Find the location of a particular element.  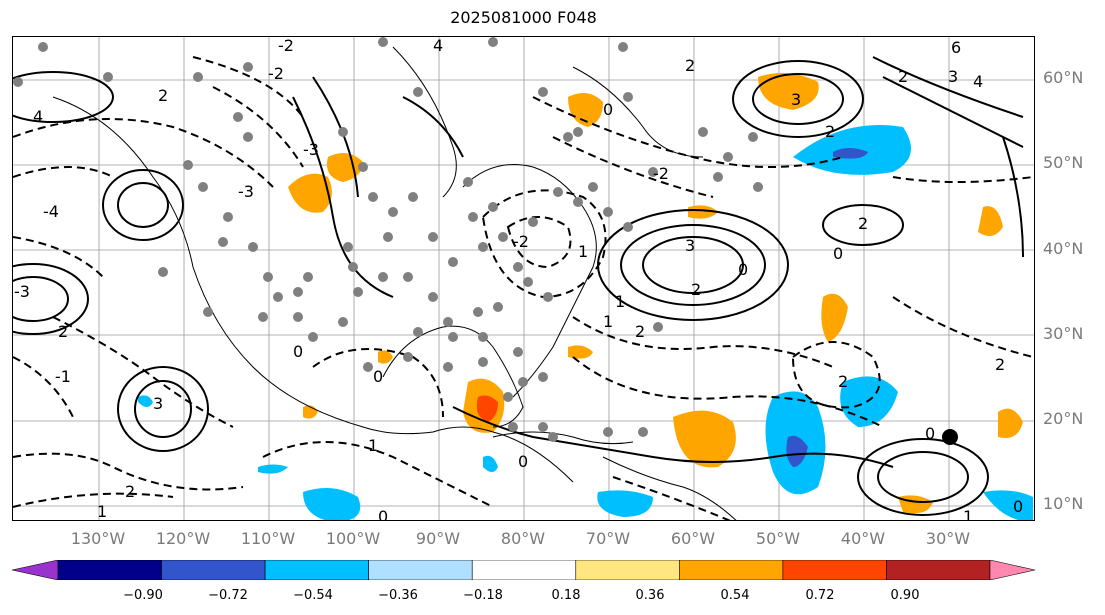

colorbar-tick: −0.18 is located at coordinates (483, 595).